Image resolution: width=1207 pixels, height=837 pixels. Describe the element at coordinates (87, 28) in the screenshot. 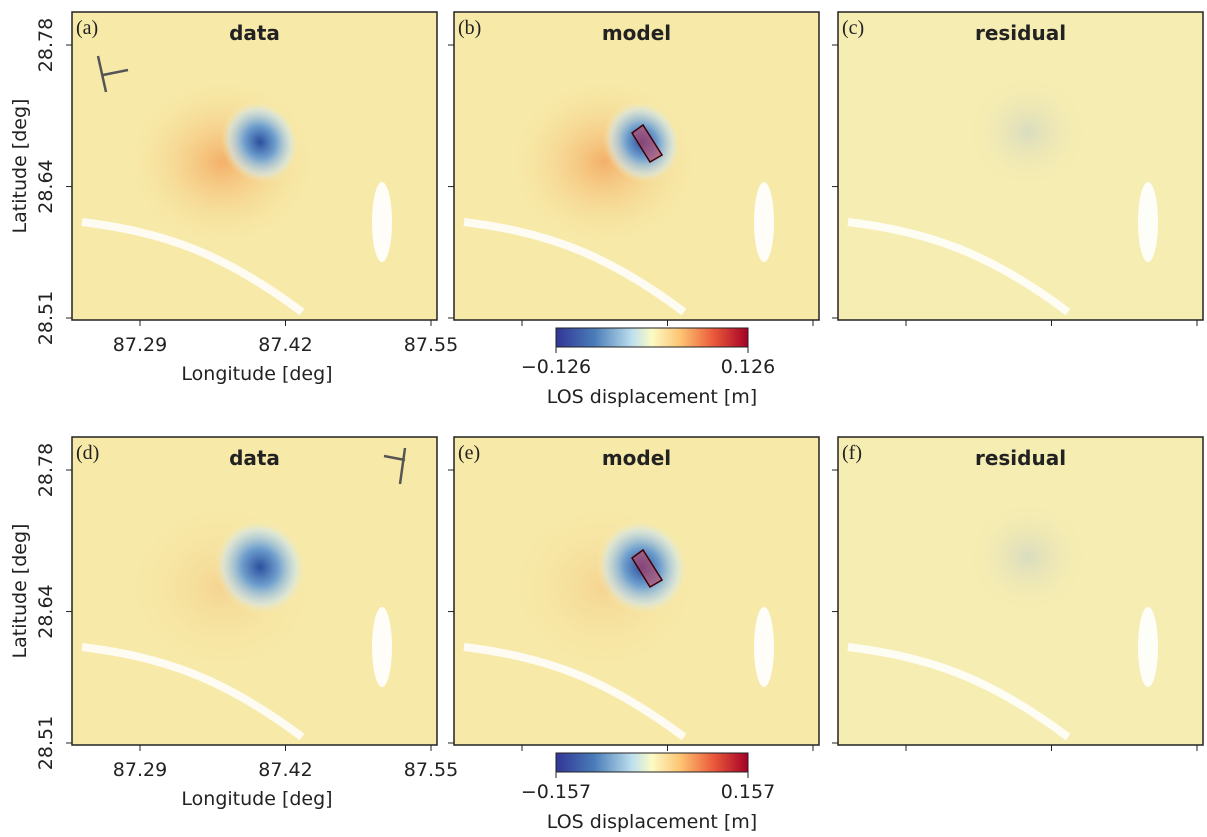

I see `panel-letter: (a)` at that location.